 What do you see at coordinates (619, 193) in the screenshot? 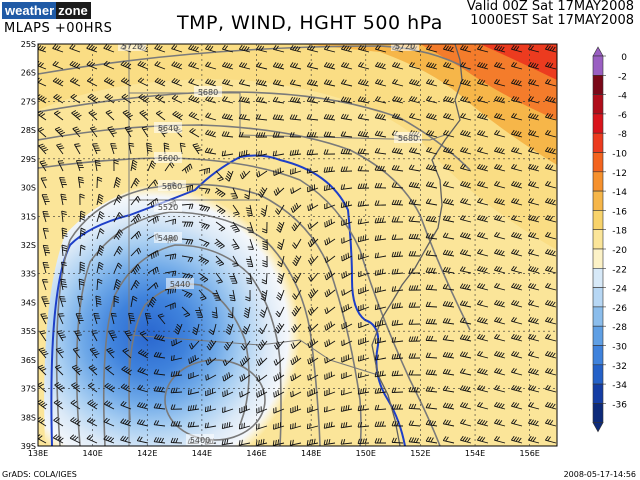
I see `colorbar-label: -14` at bounding box center [619, 193].